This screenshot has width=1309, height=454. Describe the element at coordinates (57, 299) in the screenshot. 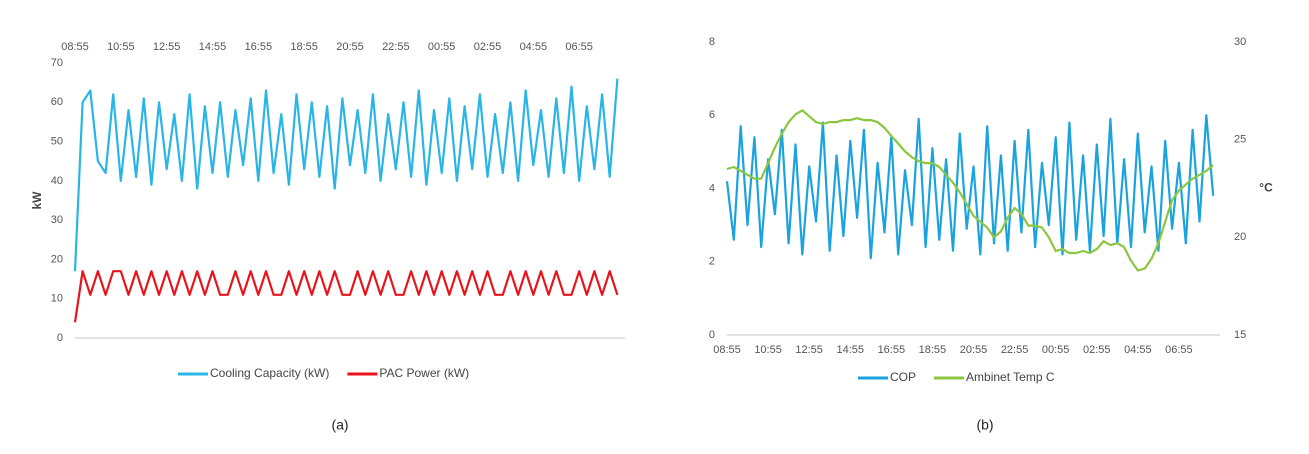

I see `y-tick-label: 10` at that location.